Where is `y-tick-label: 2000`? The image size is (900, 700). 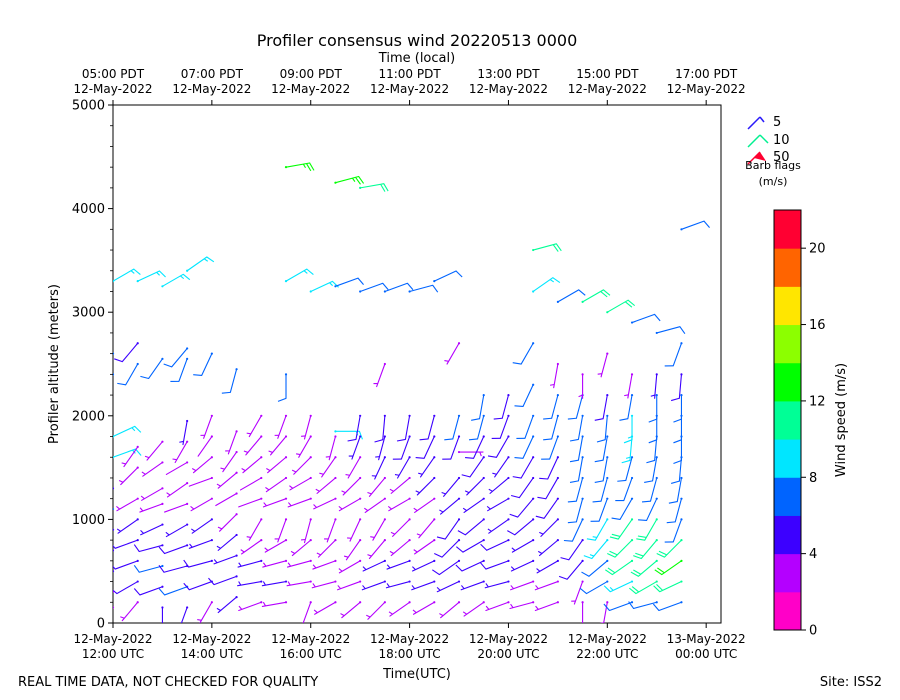 y-tick-label: 2000 is located at coordinates (88, 416).